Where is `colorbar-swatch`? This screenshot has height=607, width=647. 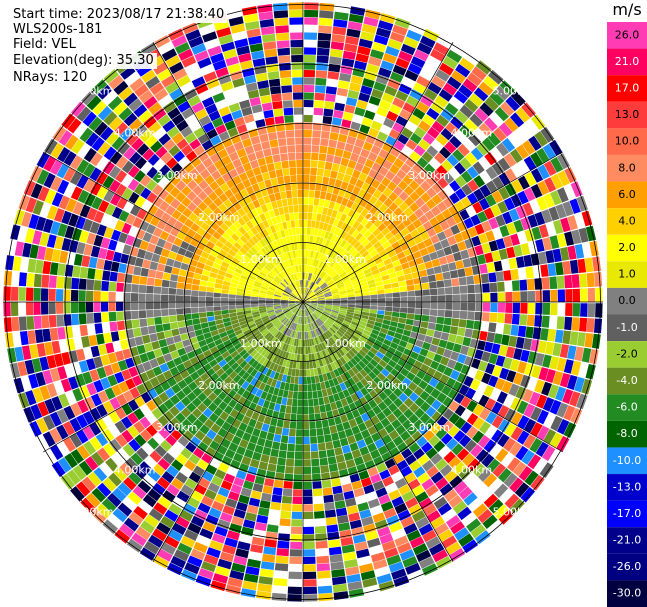
colorbar-swatch is located at coordinates (627, 301).